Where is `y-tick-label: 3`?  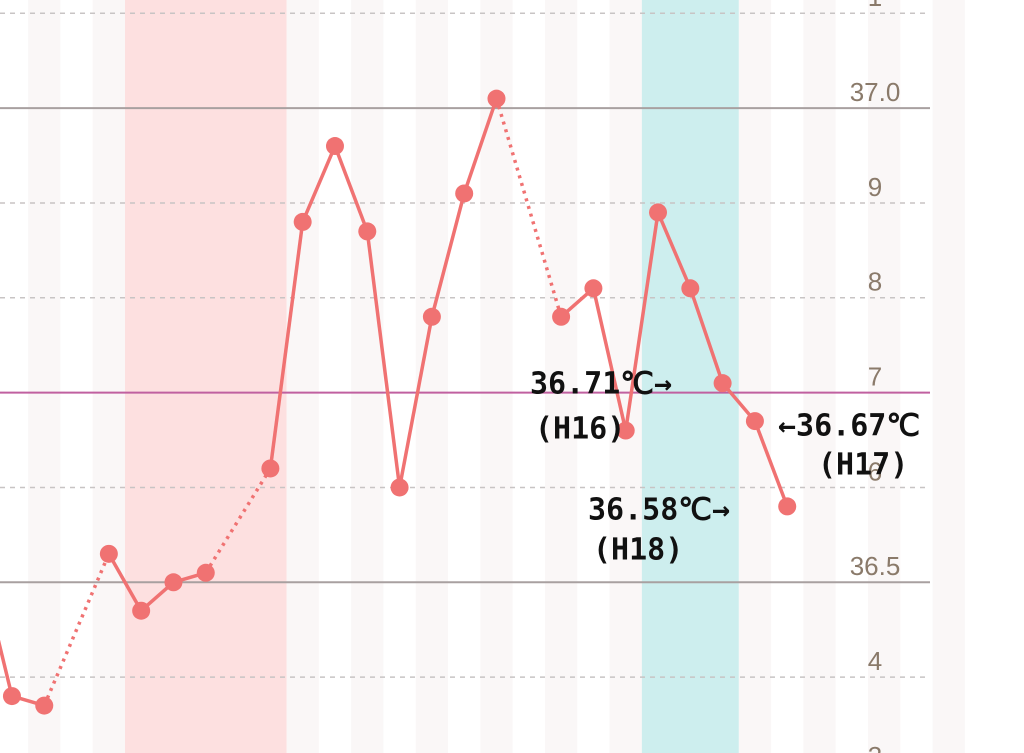 y-tick-label: 3 is located at coordinates (875, 747).